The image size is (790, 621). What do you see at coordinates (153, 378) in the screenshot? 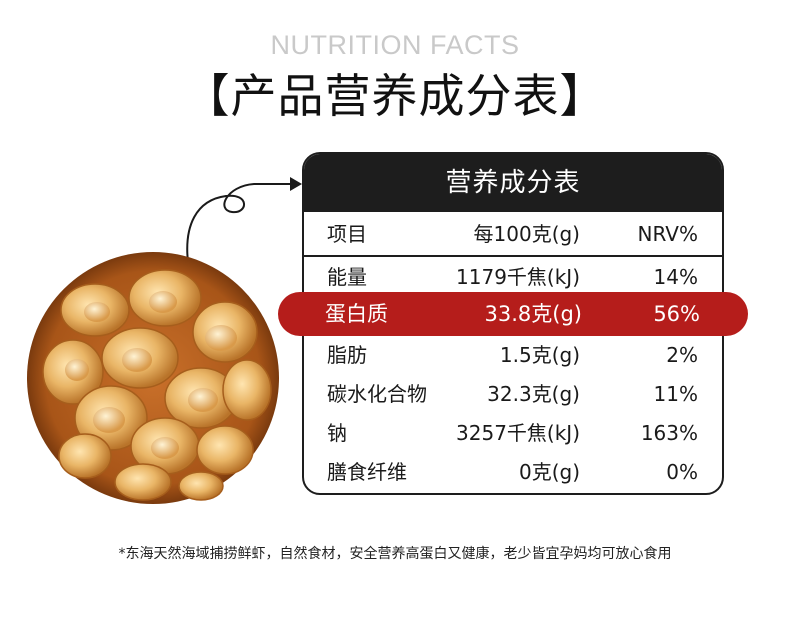
I see `dried-shrimp-bowl-image` at bounding box center [153, 378].